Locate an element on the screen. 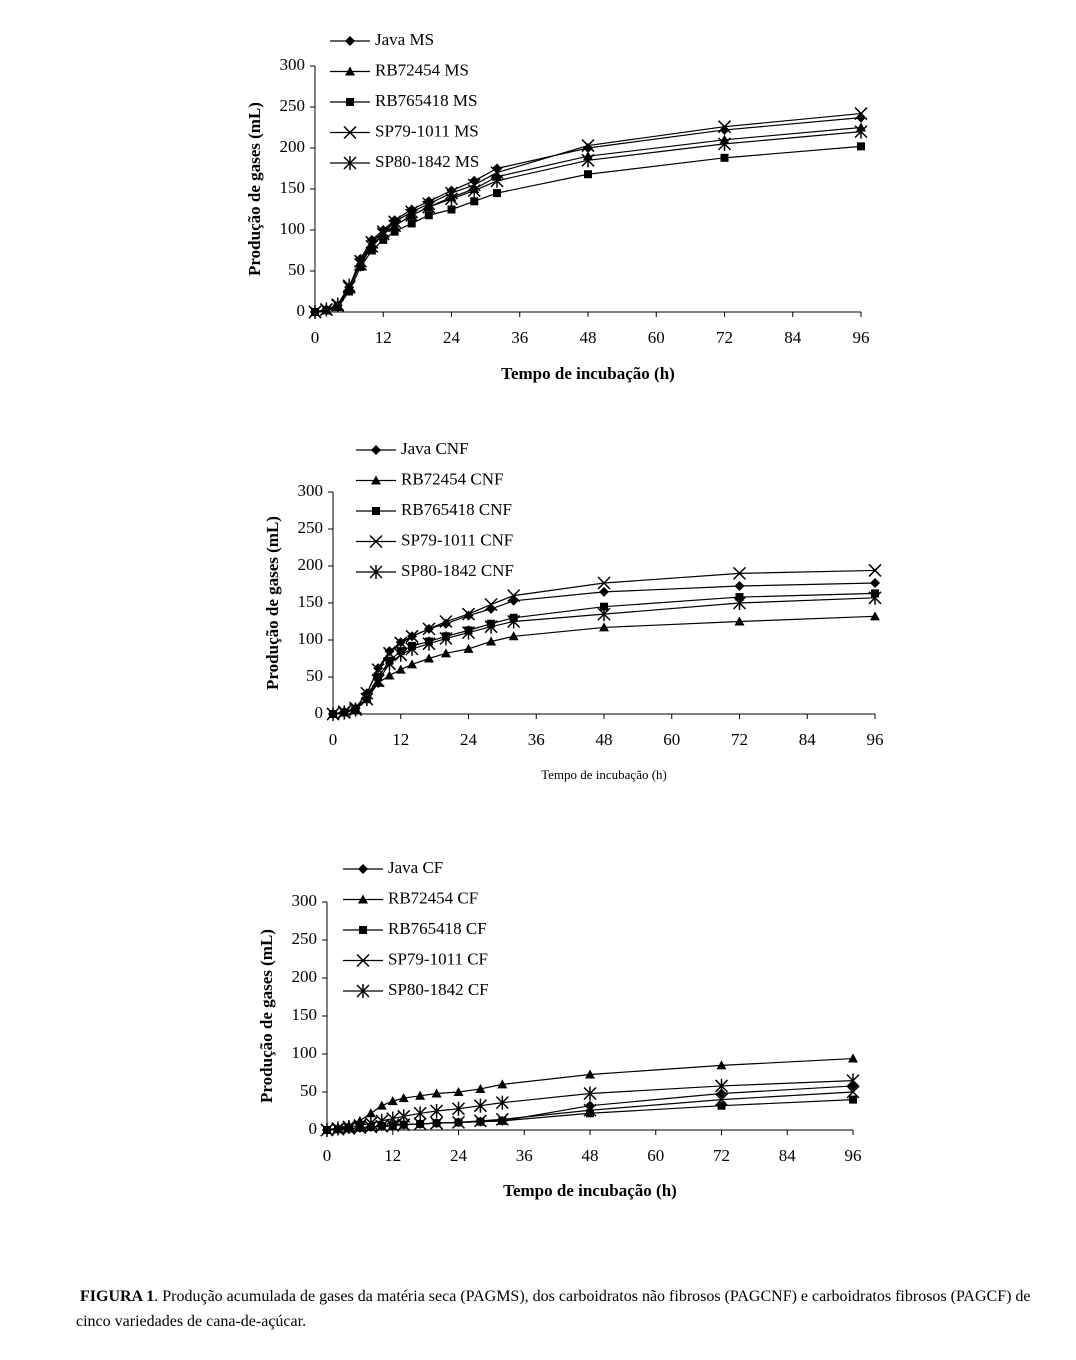 This screenshot has width=1076, height=1360. y-tick-label: 100 is located at coordinates (293, 228).